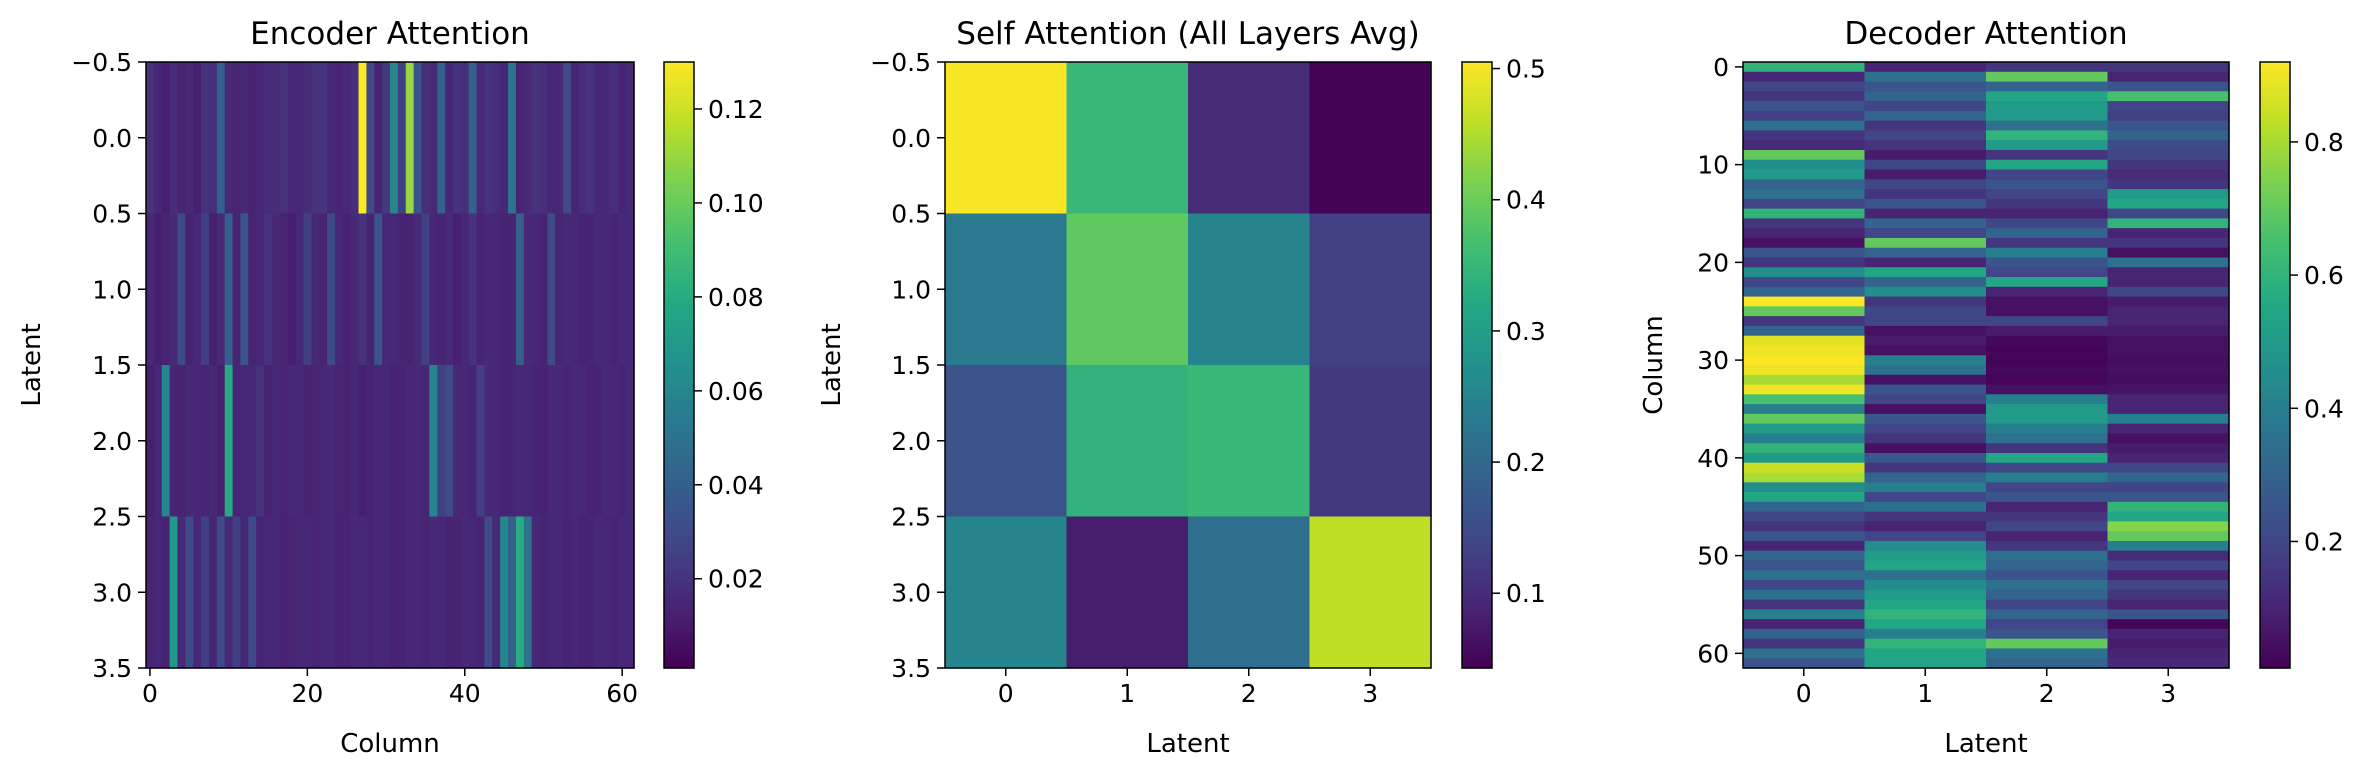 Image resolution: width=2370 pixels, height=778 pixels. I want to click on y-tick-label: 2.0, so click(911, 441).